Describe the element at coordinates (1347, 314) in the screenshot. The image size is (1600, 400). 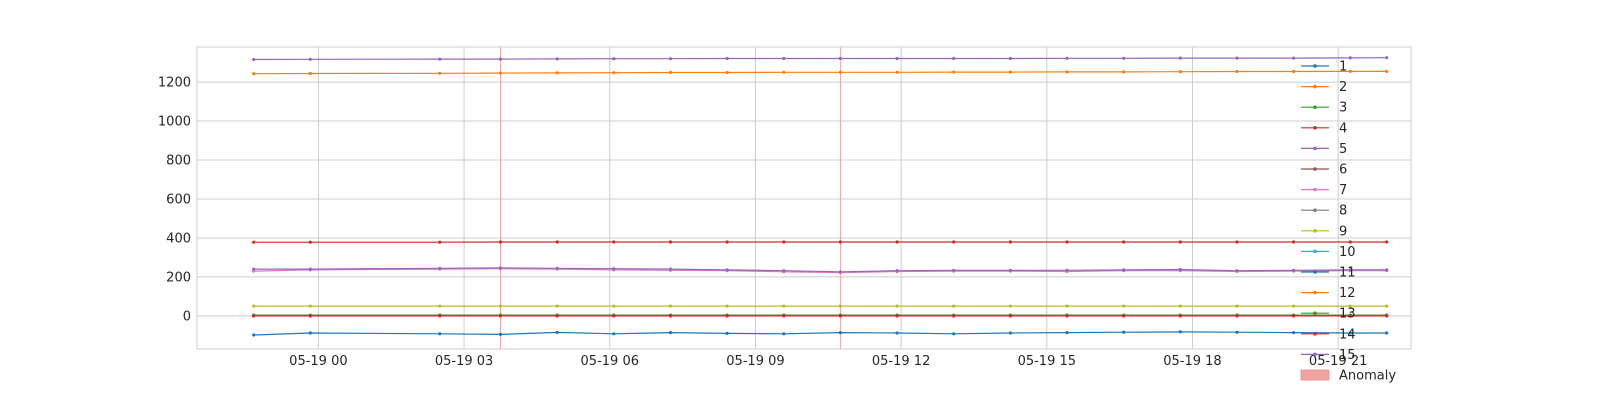
I see `legend-label: 13` at that location.